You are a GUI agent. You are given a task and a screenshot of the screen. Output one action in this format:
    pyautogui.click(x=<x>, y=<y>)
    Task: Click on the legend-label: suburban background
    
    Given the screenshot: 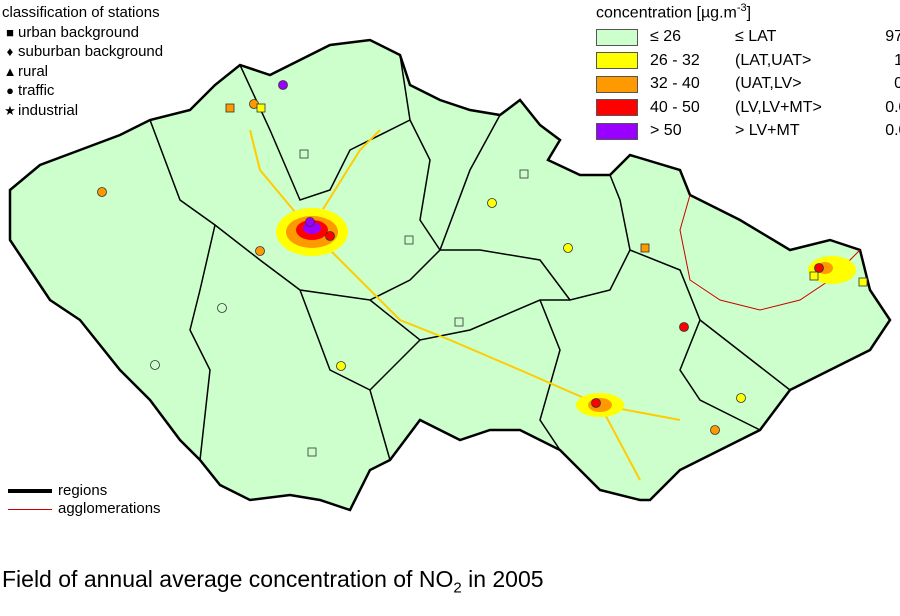 What is the action you would take?
    pyautogui.click(x=91, y=51)
    